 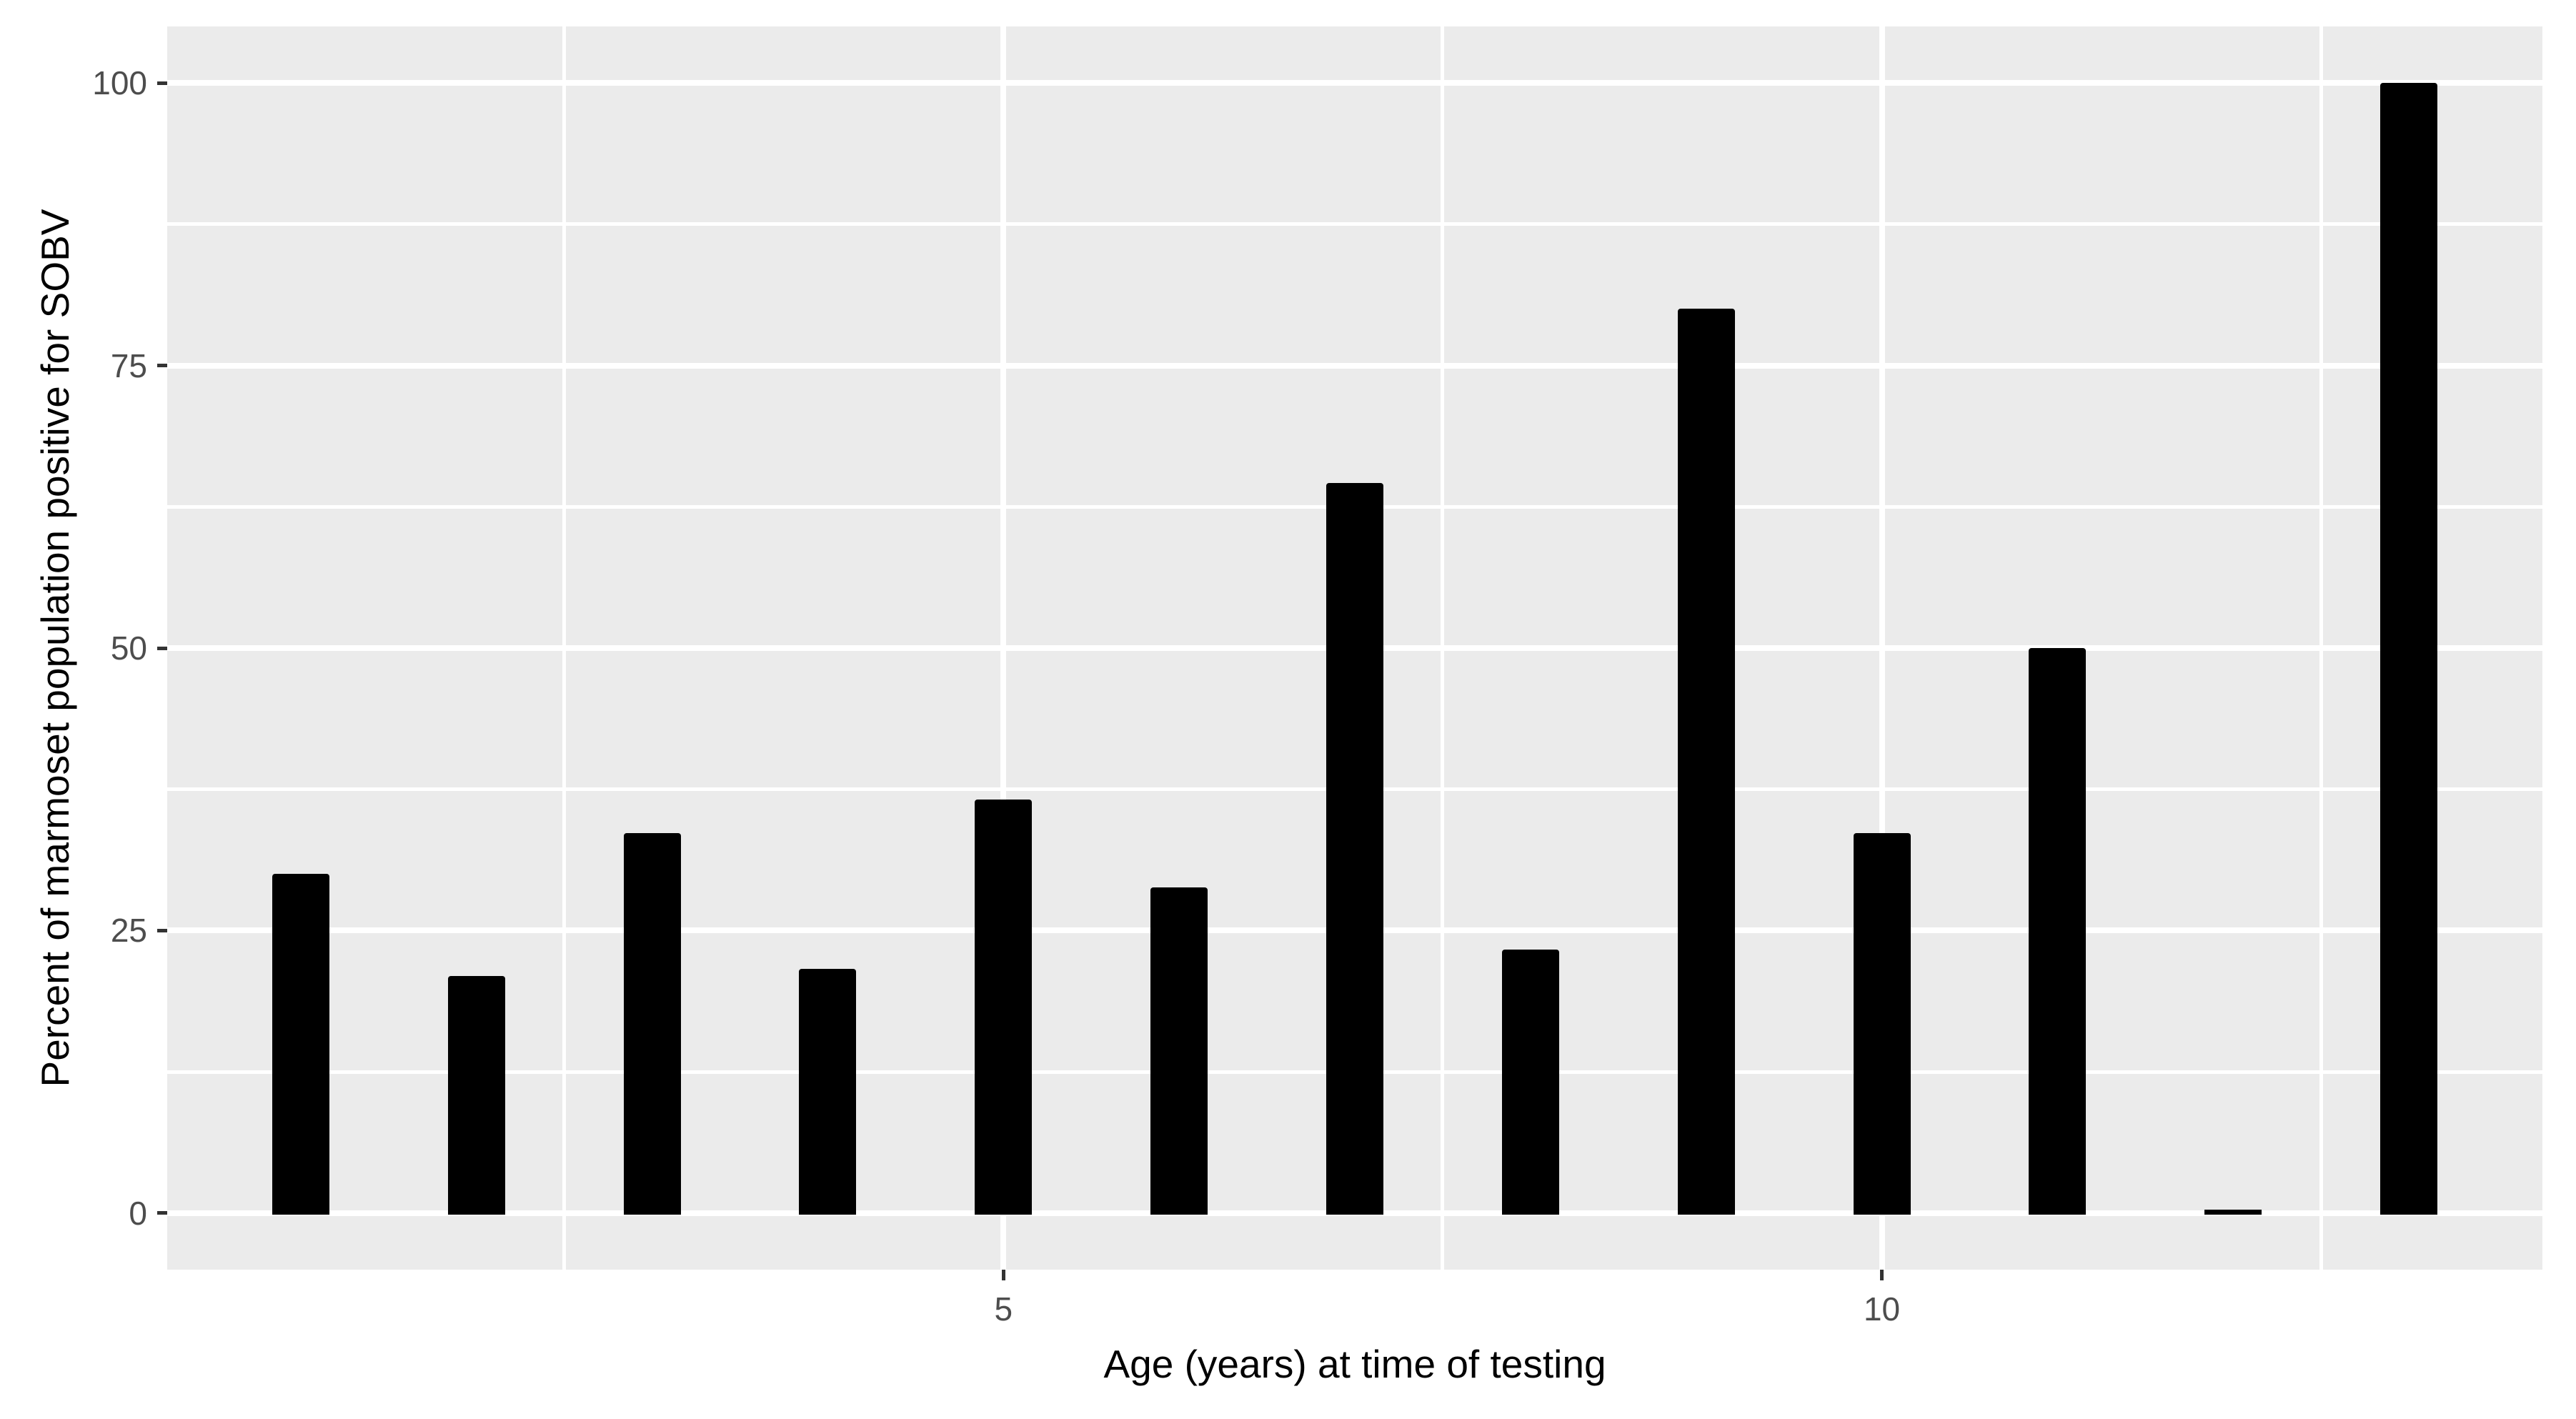 I want to click on y-tick-label: 75, so click(x=128, y=365).